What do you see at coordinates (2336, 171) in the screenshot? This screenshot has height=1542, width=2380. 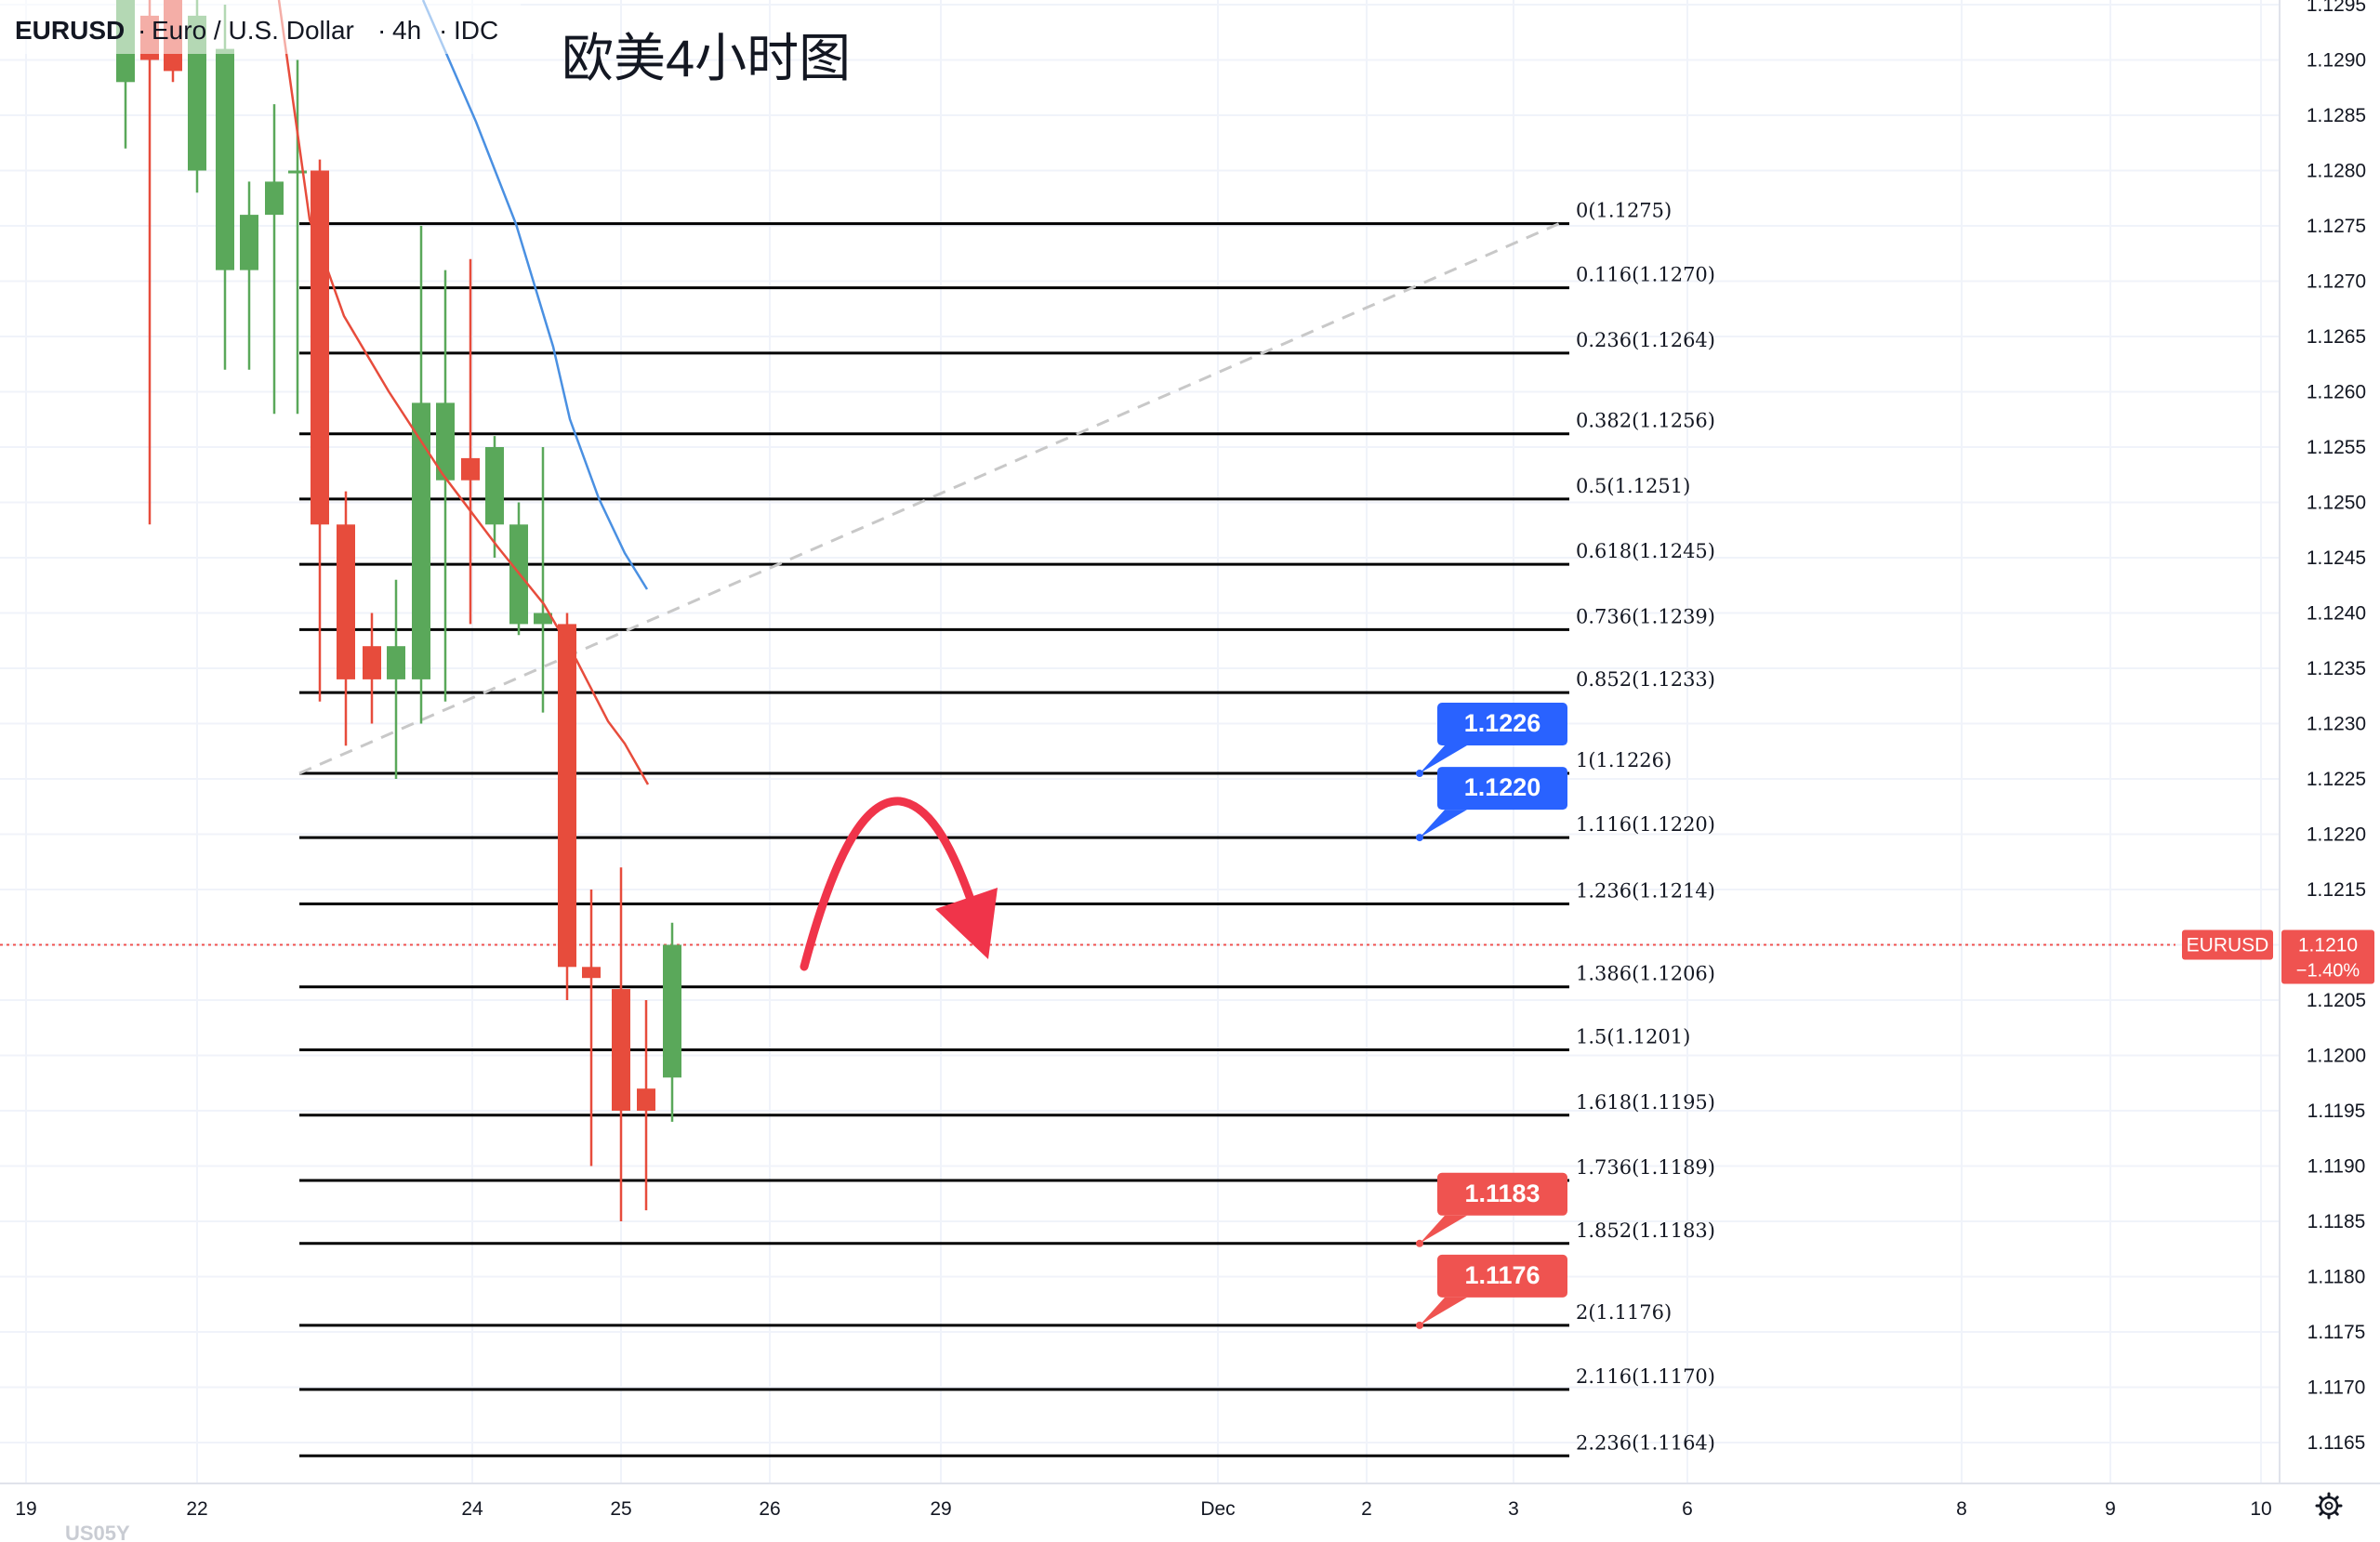 I see `price-tick-label: 1.1280` at bounding box center [2336, 171].